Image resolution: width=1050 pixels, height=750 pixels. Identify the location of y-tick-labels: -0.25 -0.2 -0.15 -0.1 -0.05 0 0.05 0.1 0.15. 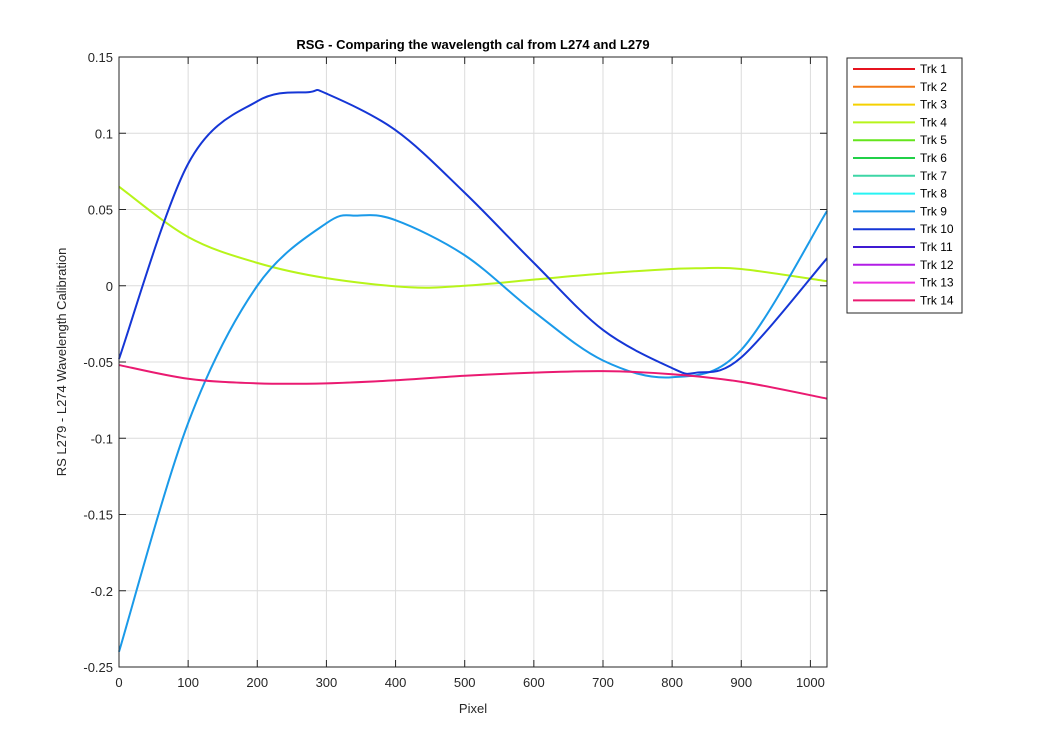
(98, 362).